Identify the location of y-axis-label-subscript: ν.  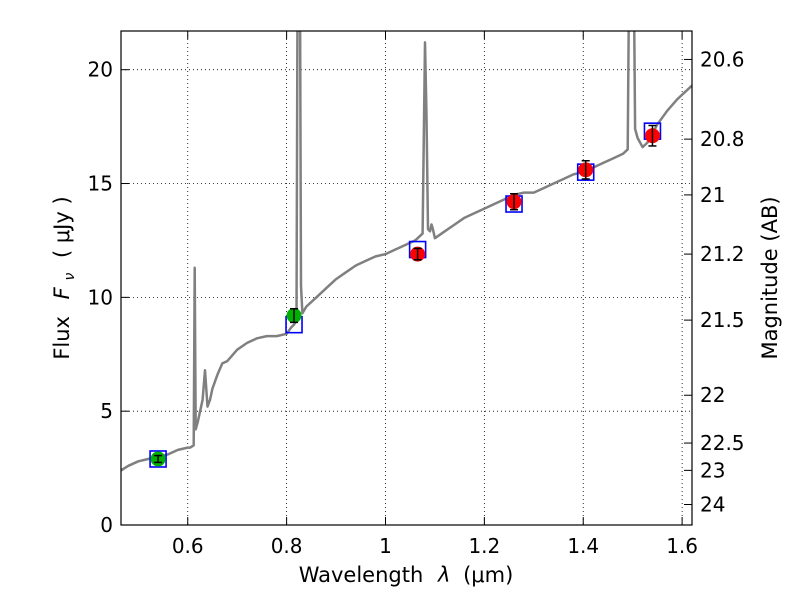
(70, 277).